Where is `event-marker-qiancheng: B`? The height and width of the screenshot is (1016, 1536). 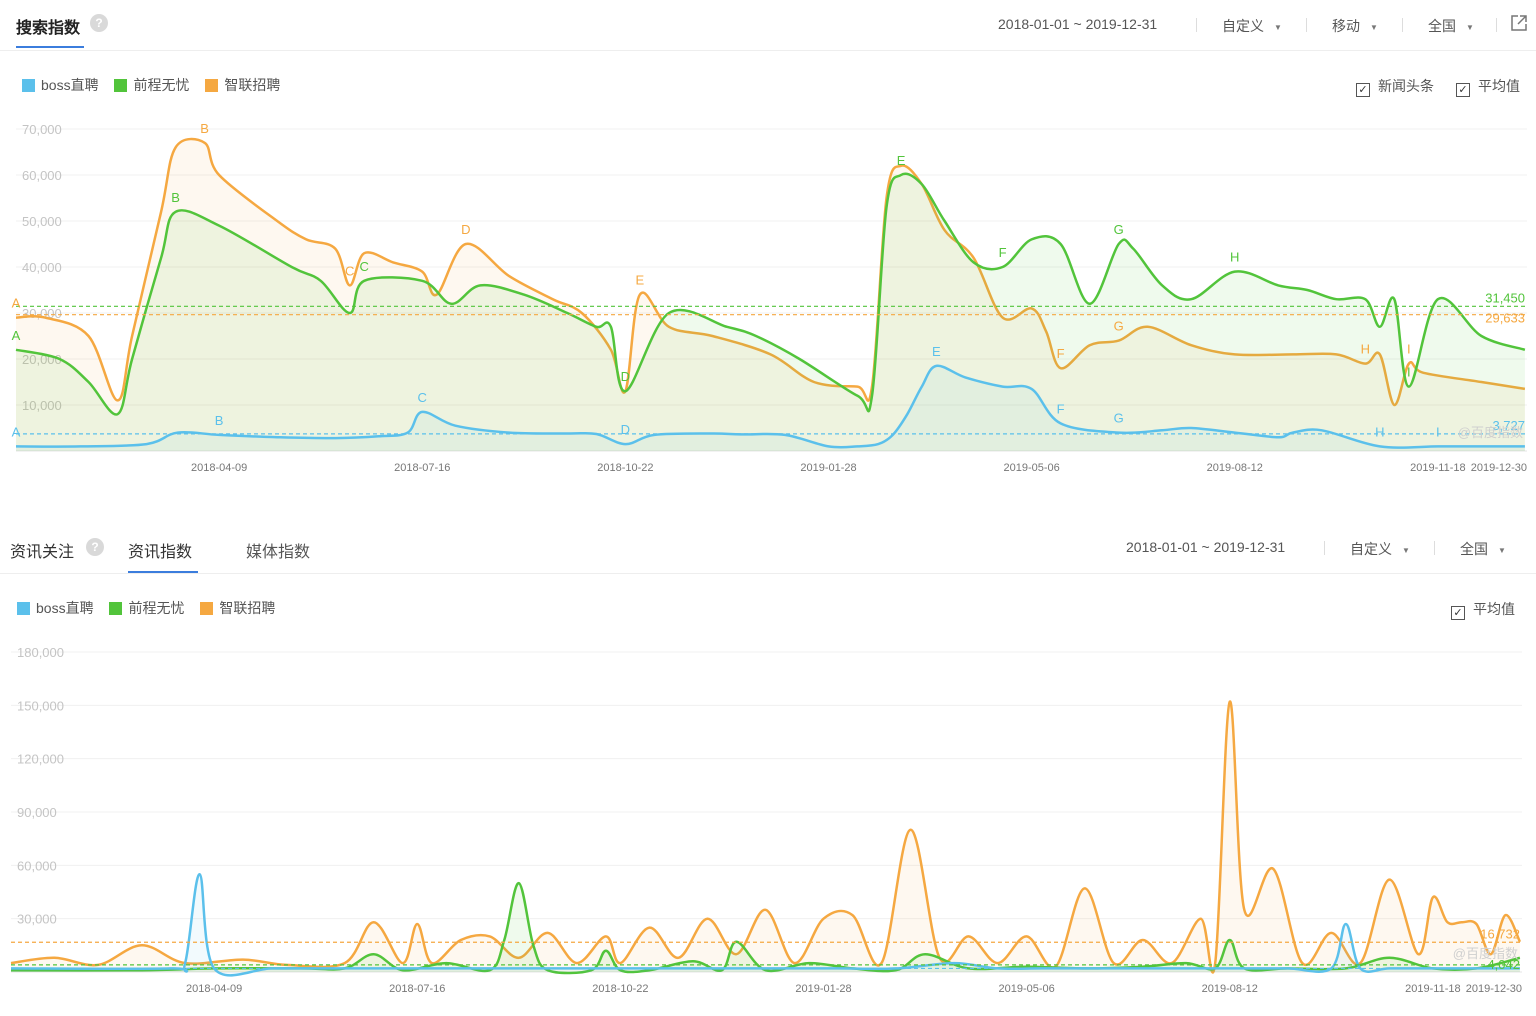
event-marker-qiancheng: B is located at coordinates (175, 197).